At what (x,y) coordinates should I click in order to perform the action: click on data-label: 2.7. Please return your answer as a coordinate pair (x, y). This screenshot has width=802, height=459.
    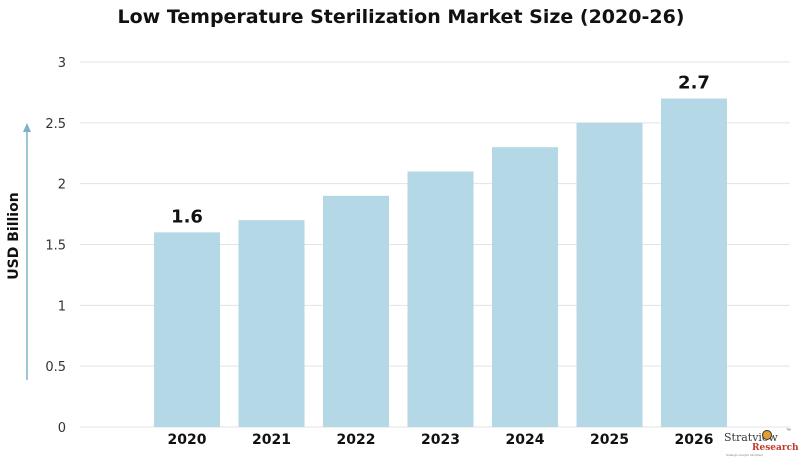
    Looking at the image, I should click on (694, 83).